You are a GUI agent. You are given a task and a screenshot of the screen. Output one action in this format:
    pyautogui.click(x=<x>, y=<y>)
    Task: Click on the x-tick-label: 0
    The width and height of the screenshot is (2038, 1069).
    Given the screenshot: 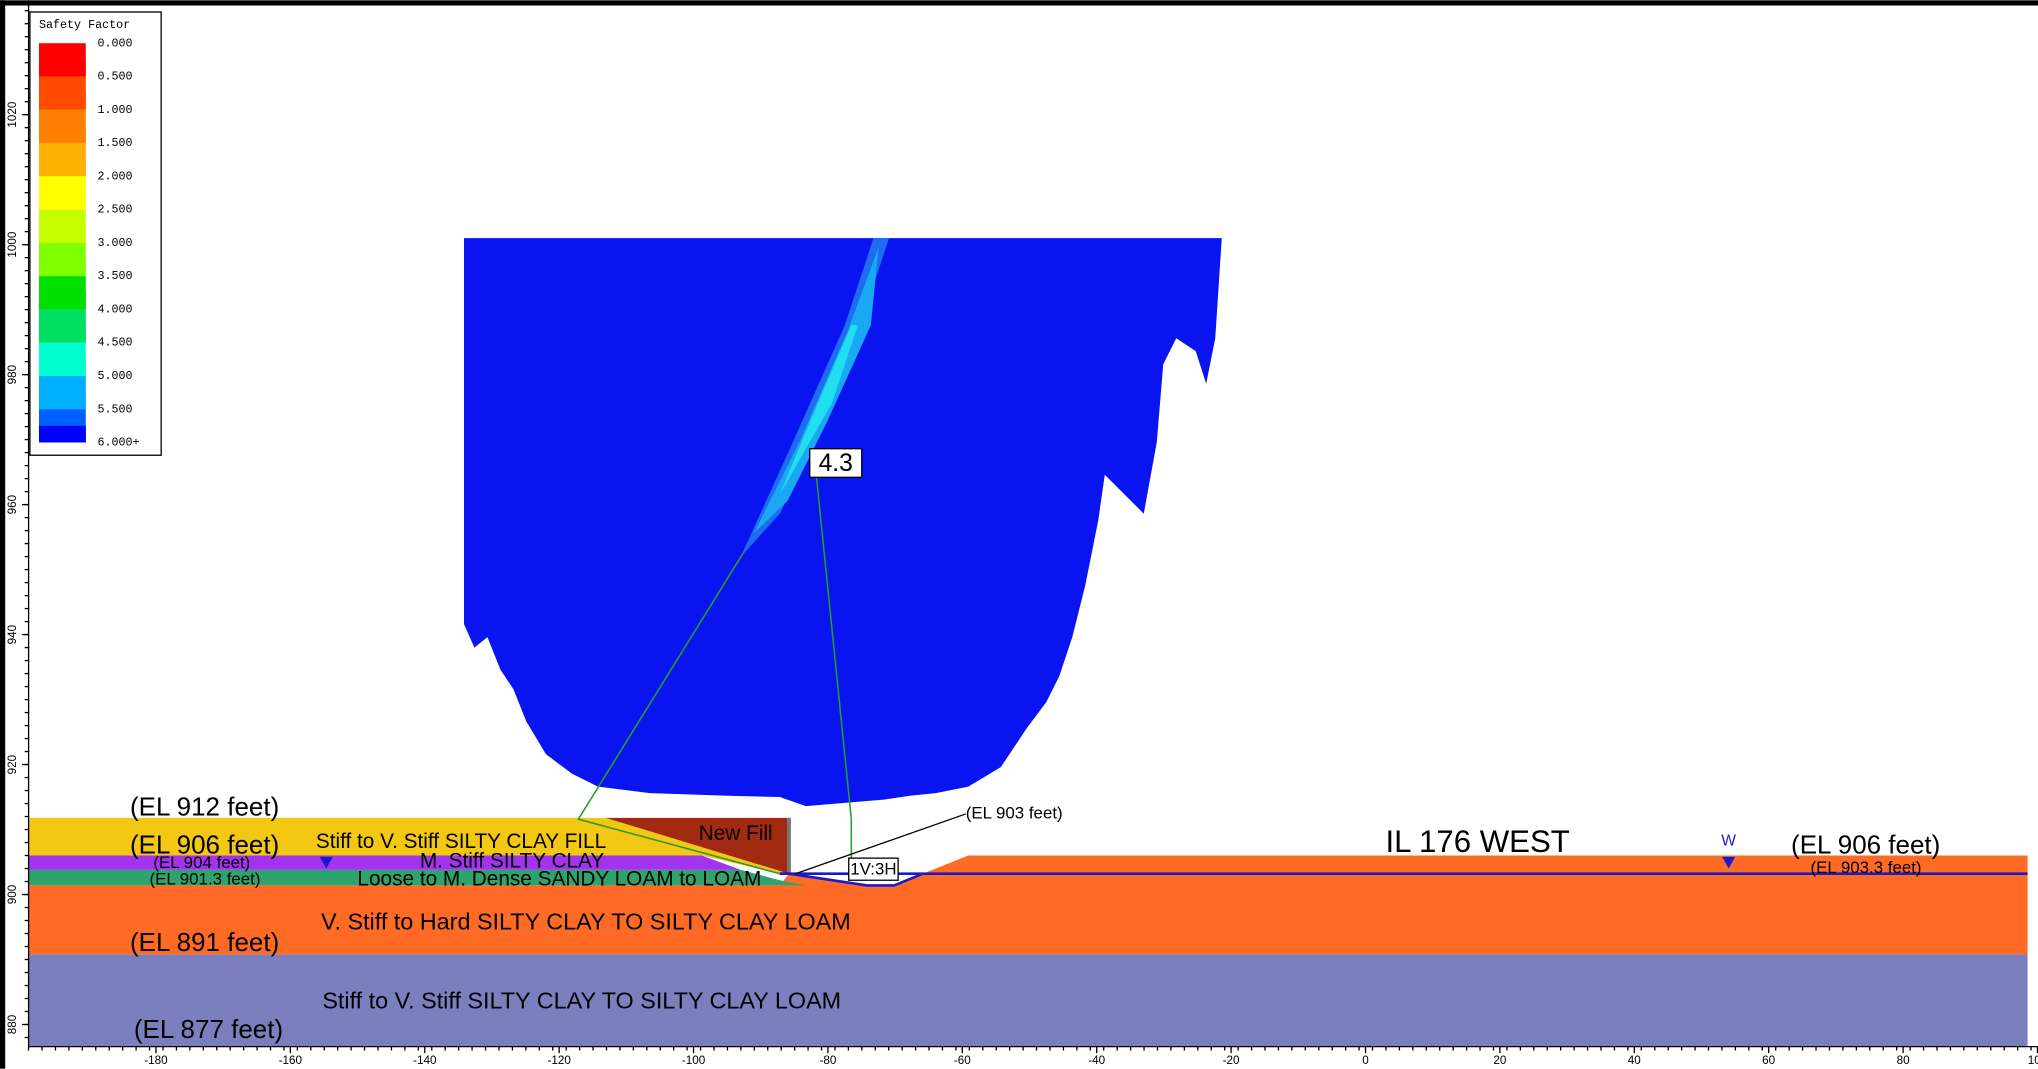 What is the action you would take?
    pyautogui.click(x=1365, y=1060)
    